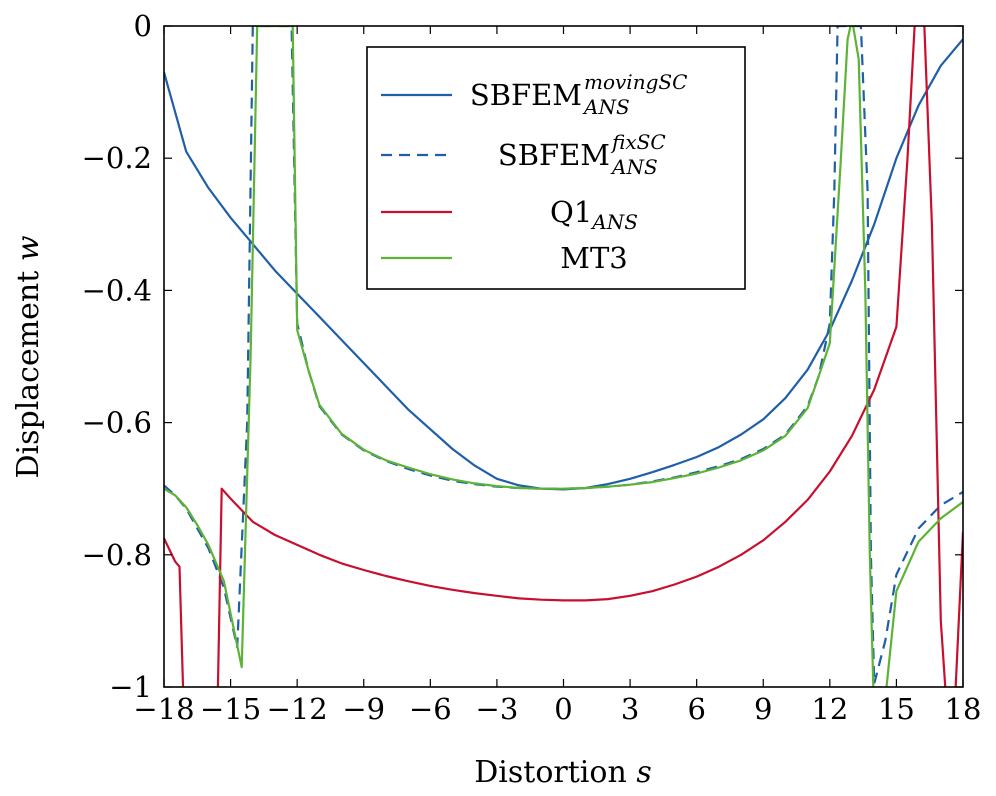  Describe the element at coordinates (829, 709) in the screenshot. I see `x-tick-label: 12` at that location.